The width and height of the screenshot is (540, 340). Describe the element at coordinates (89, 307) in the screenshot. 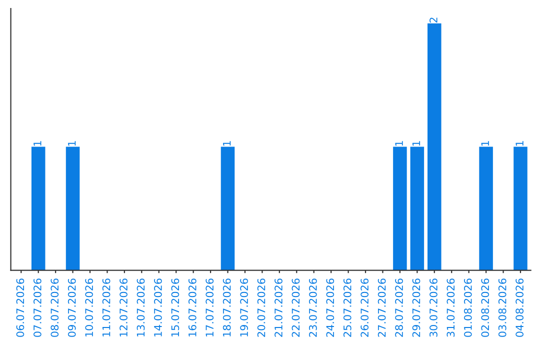

I see `x-tick-label: 10.07.2026` at that location.